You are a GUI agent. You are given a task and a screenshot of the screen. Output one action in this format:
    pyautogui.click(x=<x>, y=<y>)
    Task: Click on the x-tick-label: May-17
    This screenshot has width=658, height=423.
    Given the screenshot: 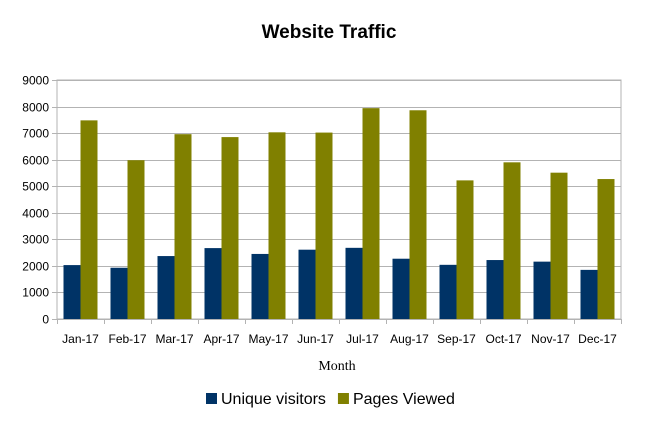 What is the action you would take?
    pyautogui.click(x=268, y=339)
    